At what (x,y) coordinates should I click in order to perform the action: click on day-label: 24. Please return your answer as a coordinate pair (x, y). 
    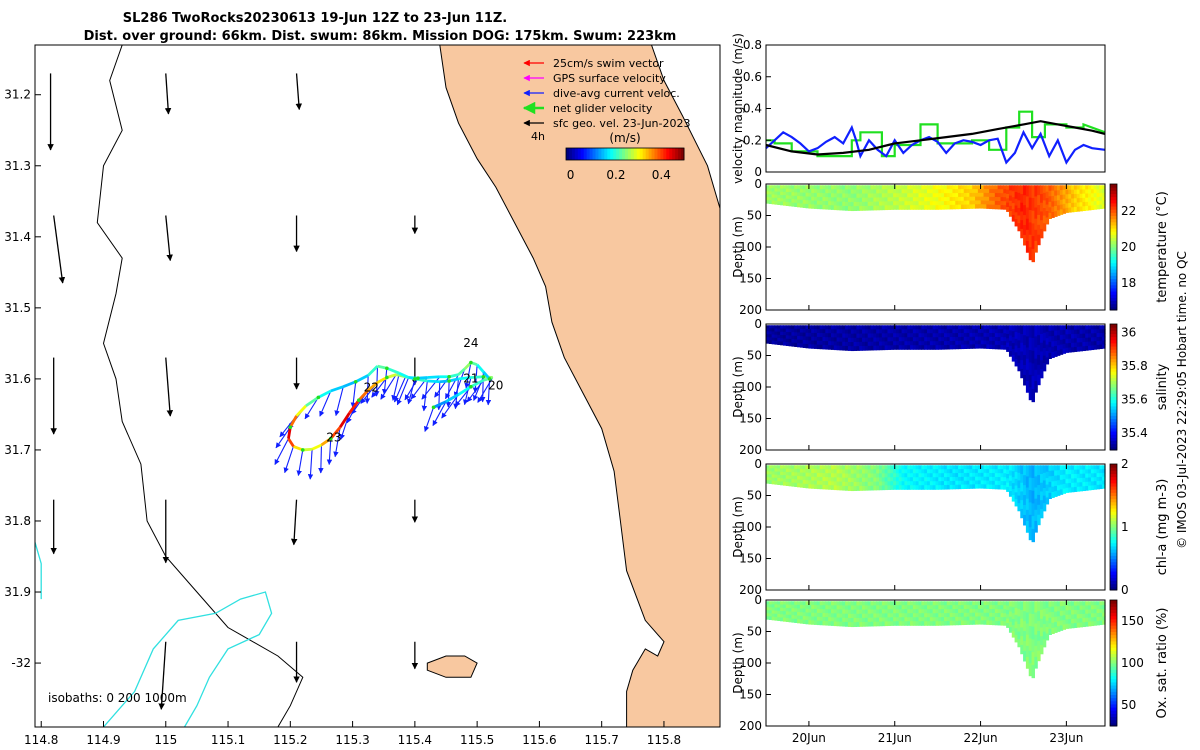
    Looking at the image, I should click on (470, 343).